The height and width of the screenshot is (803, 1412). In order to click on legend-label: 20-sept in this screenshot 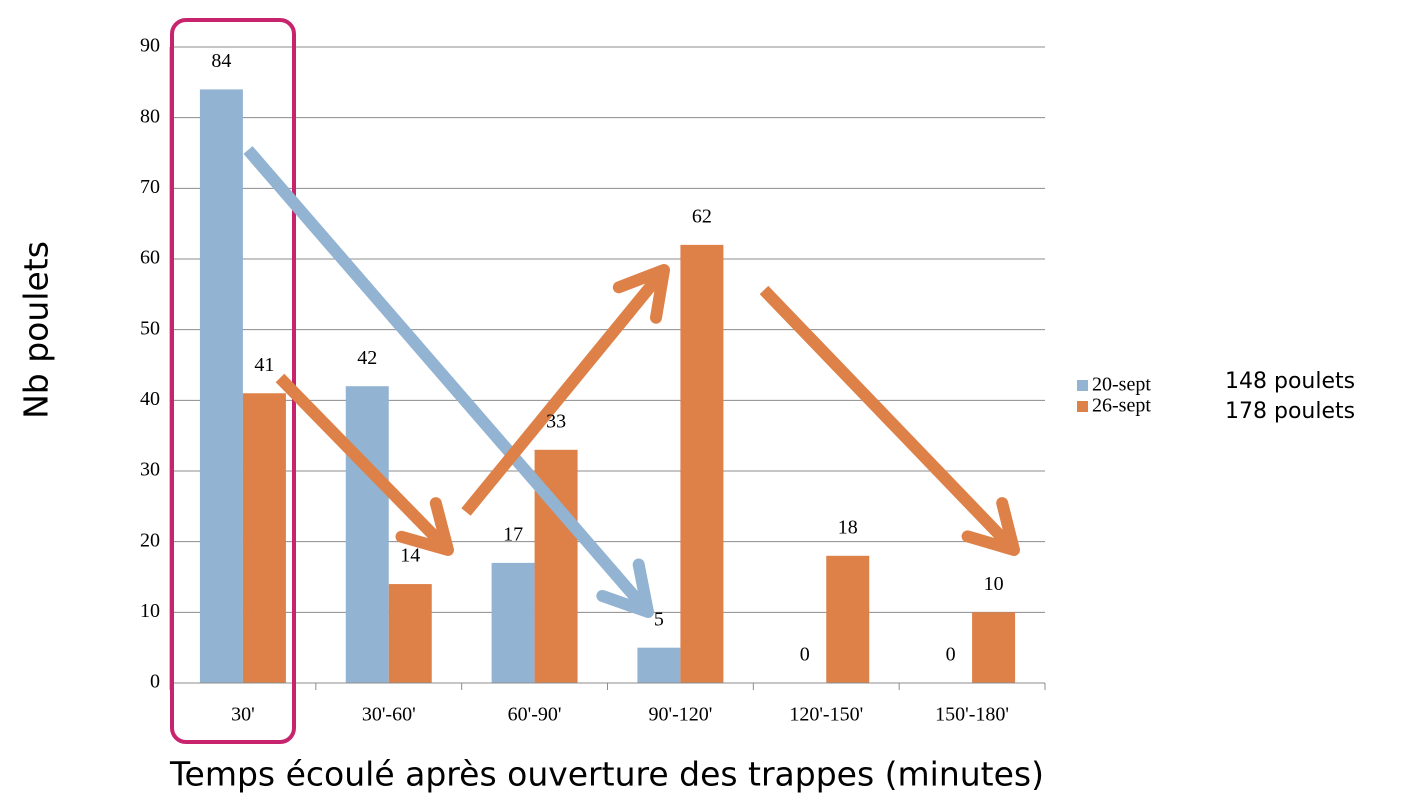, I will do `click(1121, 385)`.